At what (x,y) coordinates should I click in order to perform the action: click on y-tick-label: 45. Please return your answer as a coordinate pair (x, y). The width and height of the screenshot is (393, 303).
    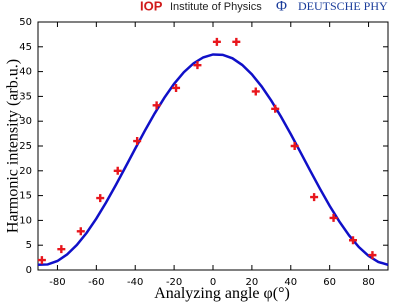
    Looking at the image, I should click on (25, 47).